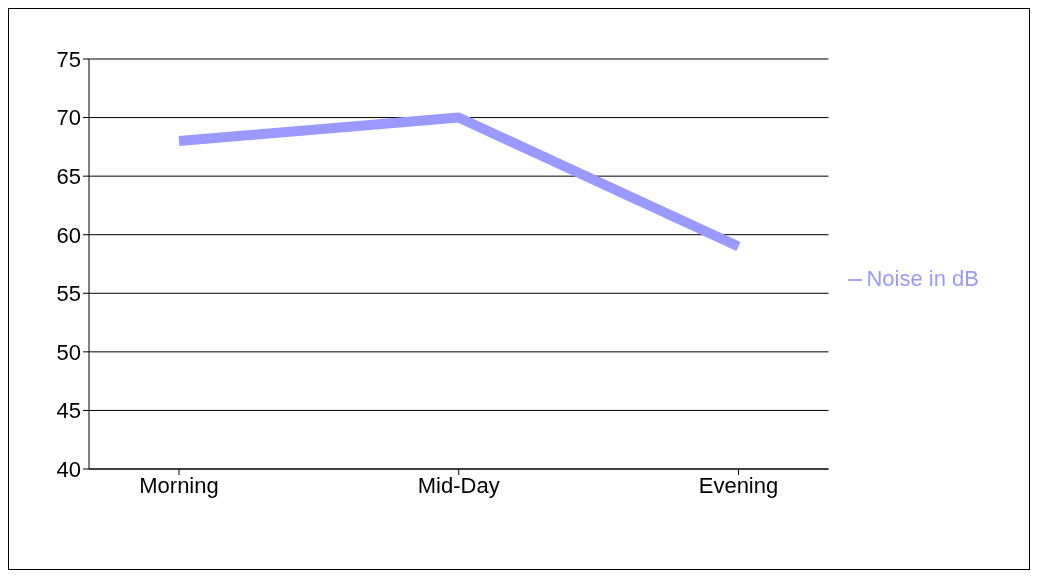 The width and height of the screenshot is (1049, 581). Describe the element at coordinates (738, 485) in the screenshot. I see `x-tick-label: Evening` at that location.